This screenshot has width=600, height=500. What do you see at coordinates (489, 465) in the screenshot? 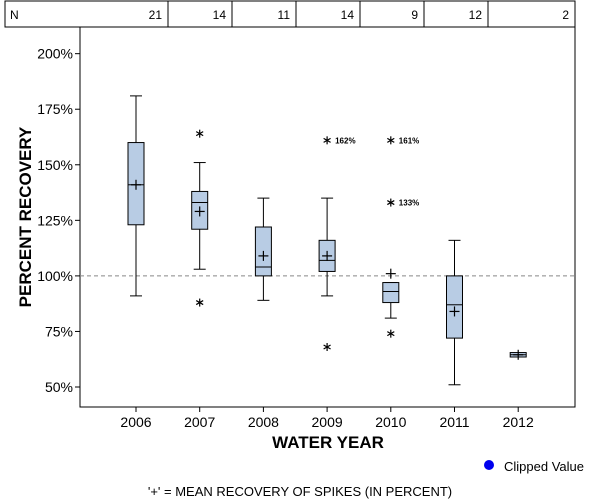
I see `legend-clipped-marker` at bounding box center [489, 465].